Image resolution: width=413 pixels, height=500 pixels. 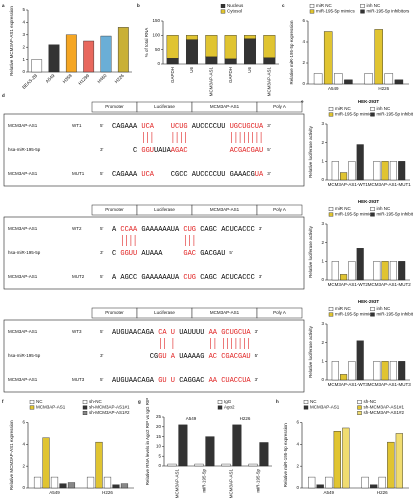 What do you see at coordinates (279, 312) in the screenshot?
I see `header-label: Poly A` at bounding box center [279, 312].